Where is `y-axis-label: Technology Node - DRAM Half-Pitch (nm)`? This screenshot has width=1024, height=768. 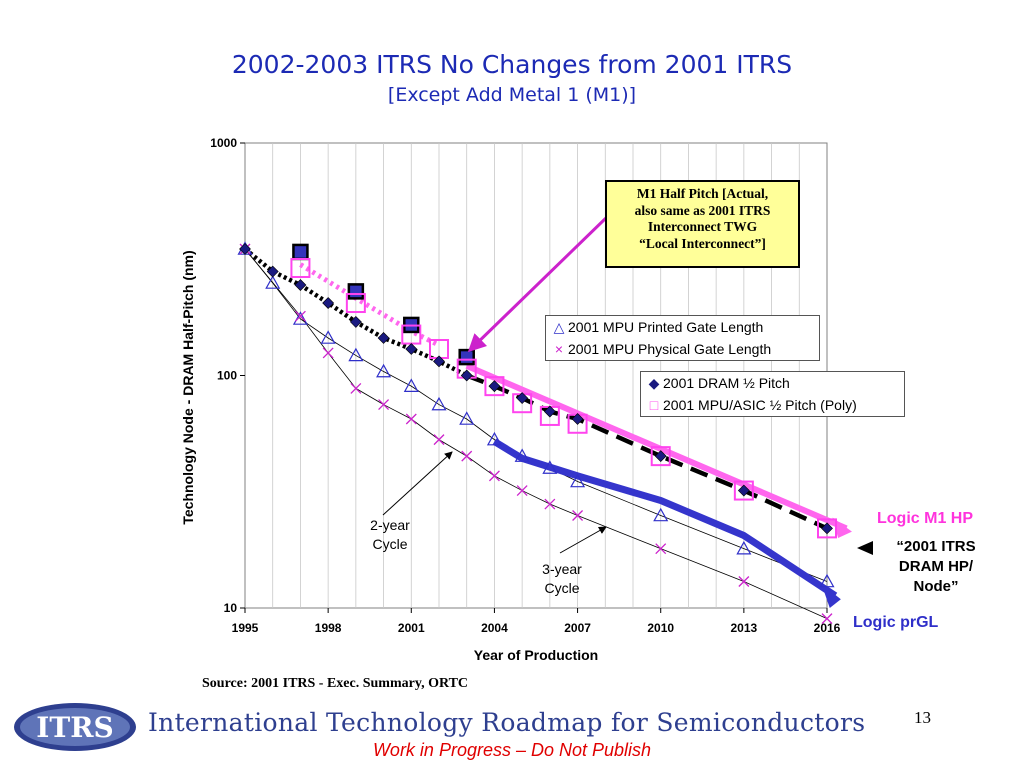
y-axis-label: Technology Node - DRAM Half-Pitch (nm) is located at coordinates (188, 387).